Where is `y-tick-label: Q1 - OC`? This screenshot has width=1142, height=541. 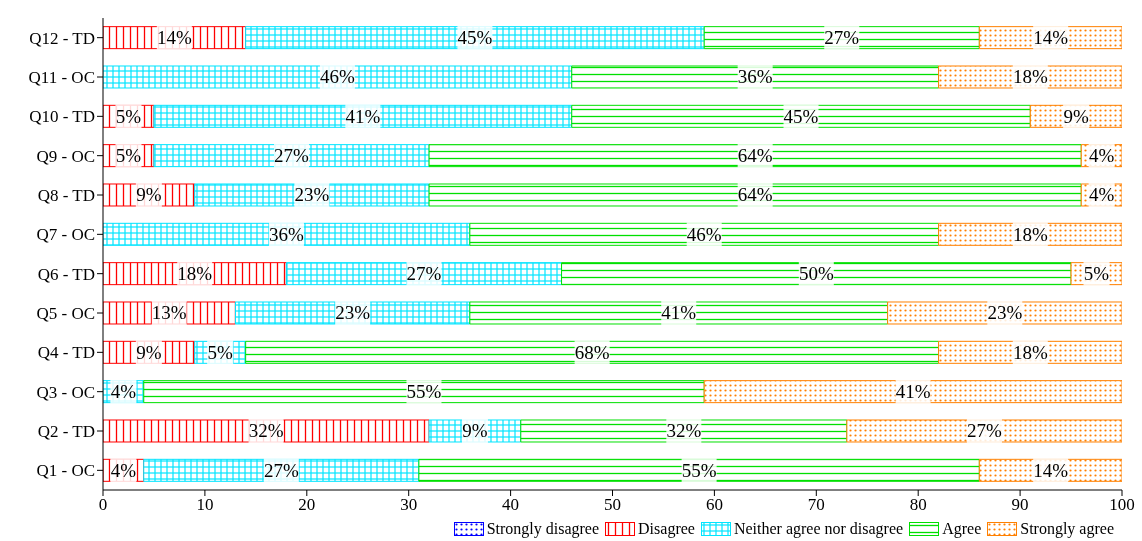 y-tick-label: Q1 - OC is located at coordinates (65, 471).